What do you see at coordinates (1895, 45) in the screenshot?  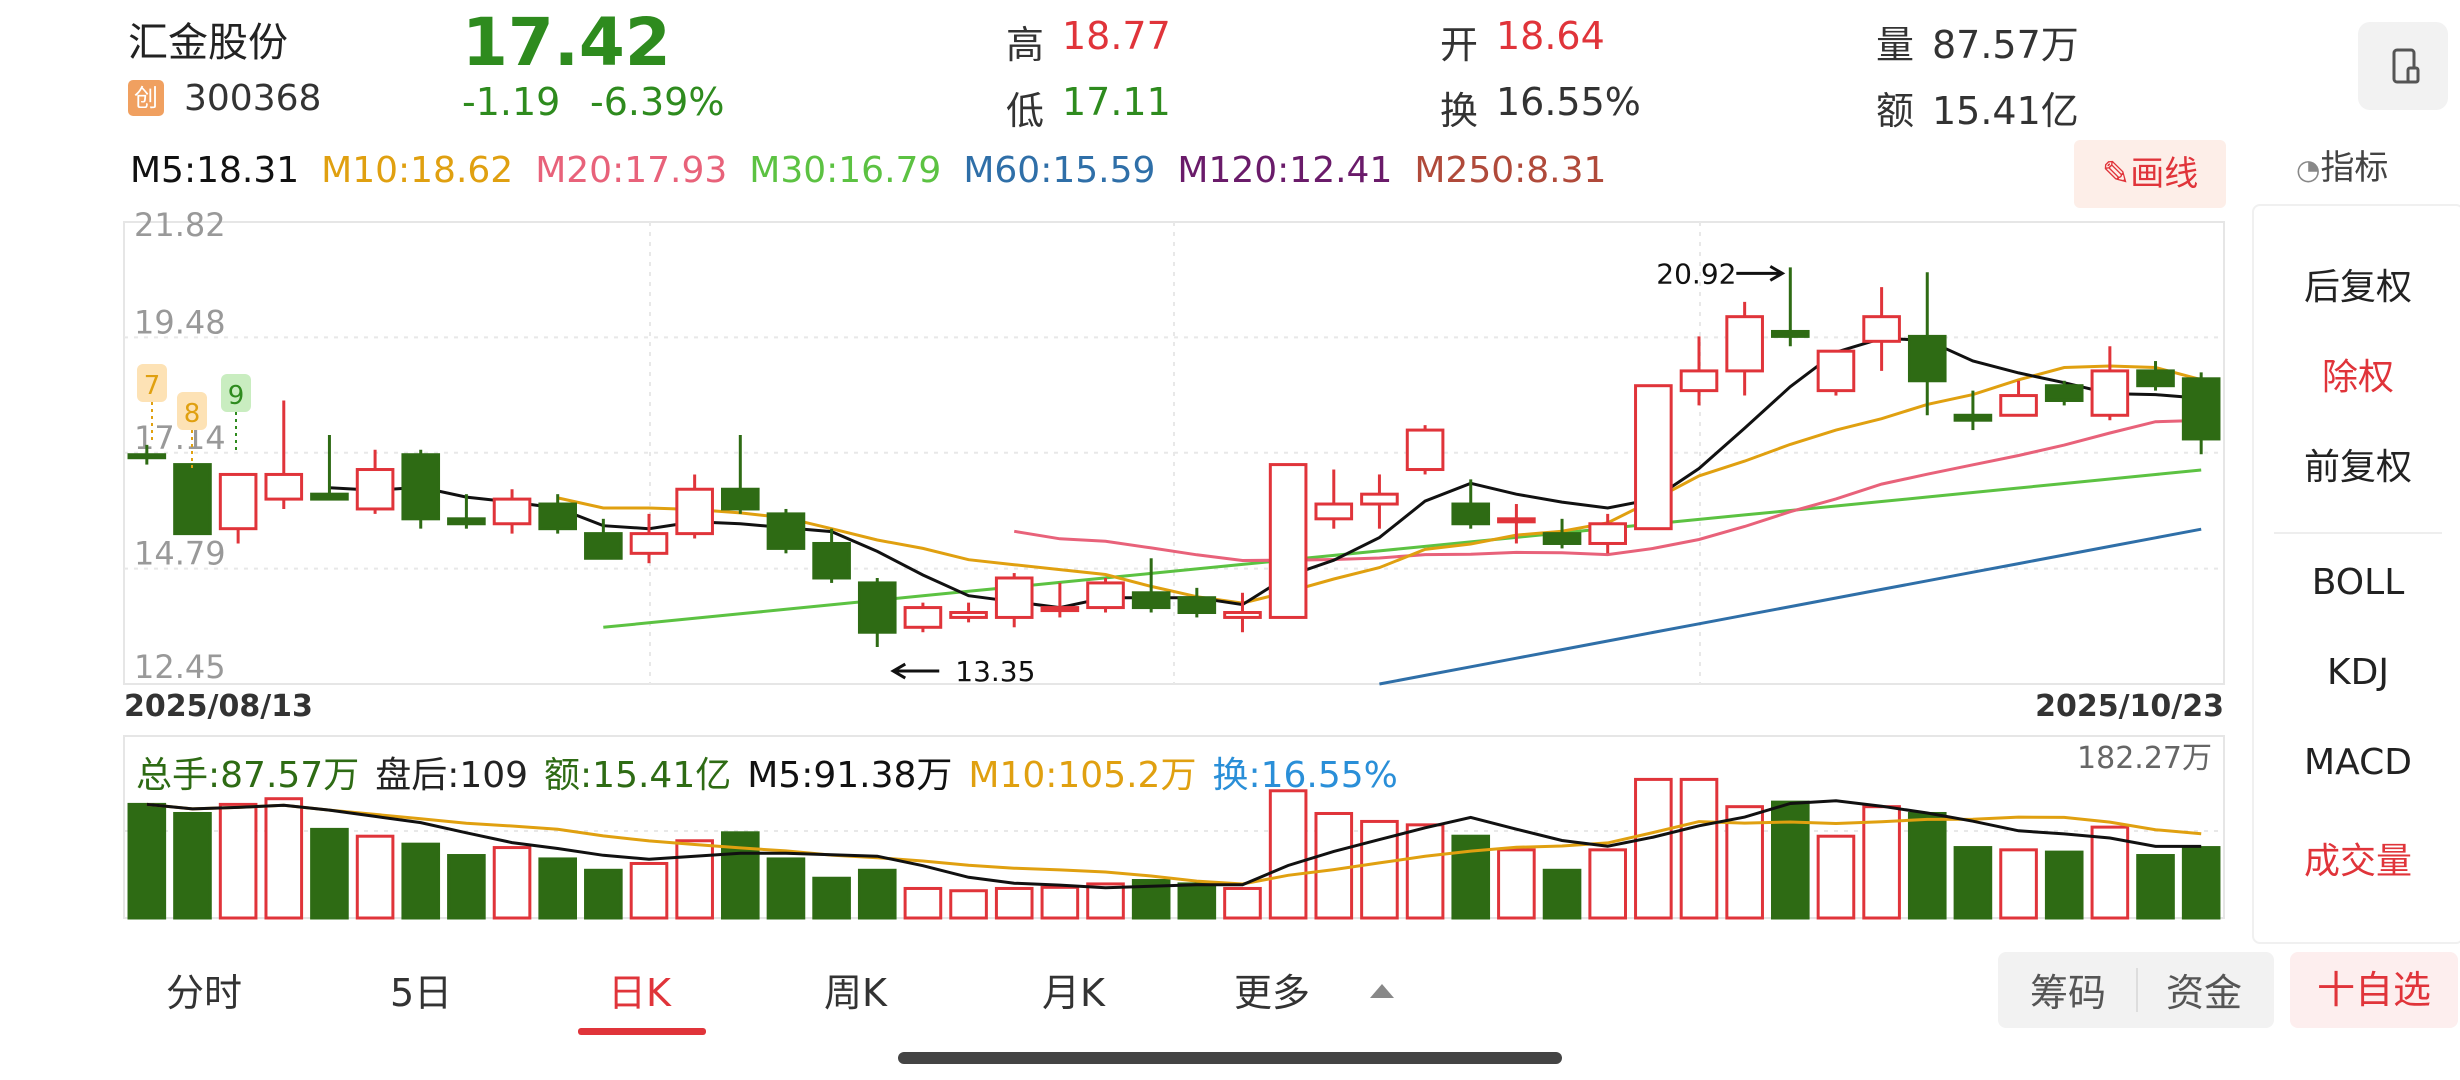 I see `volume-label: 量` at bounding box center [1895, 45].